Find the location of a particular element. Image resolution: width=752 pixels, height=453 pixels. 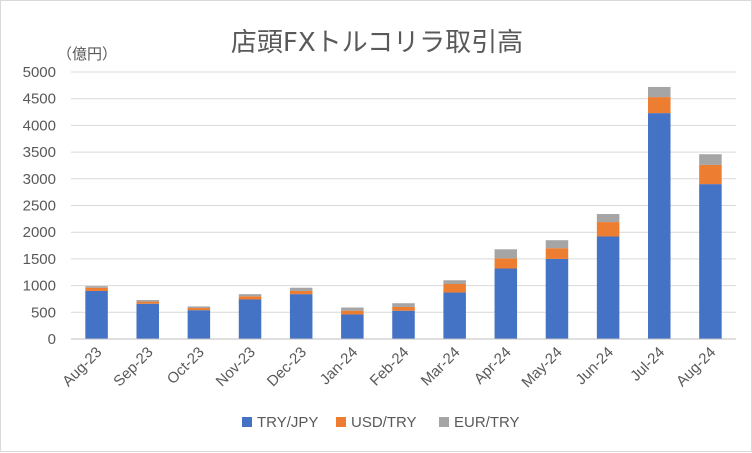

legend-label: TRY/JPY is located at coordinates (287, 422).